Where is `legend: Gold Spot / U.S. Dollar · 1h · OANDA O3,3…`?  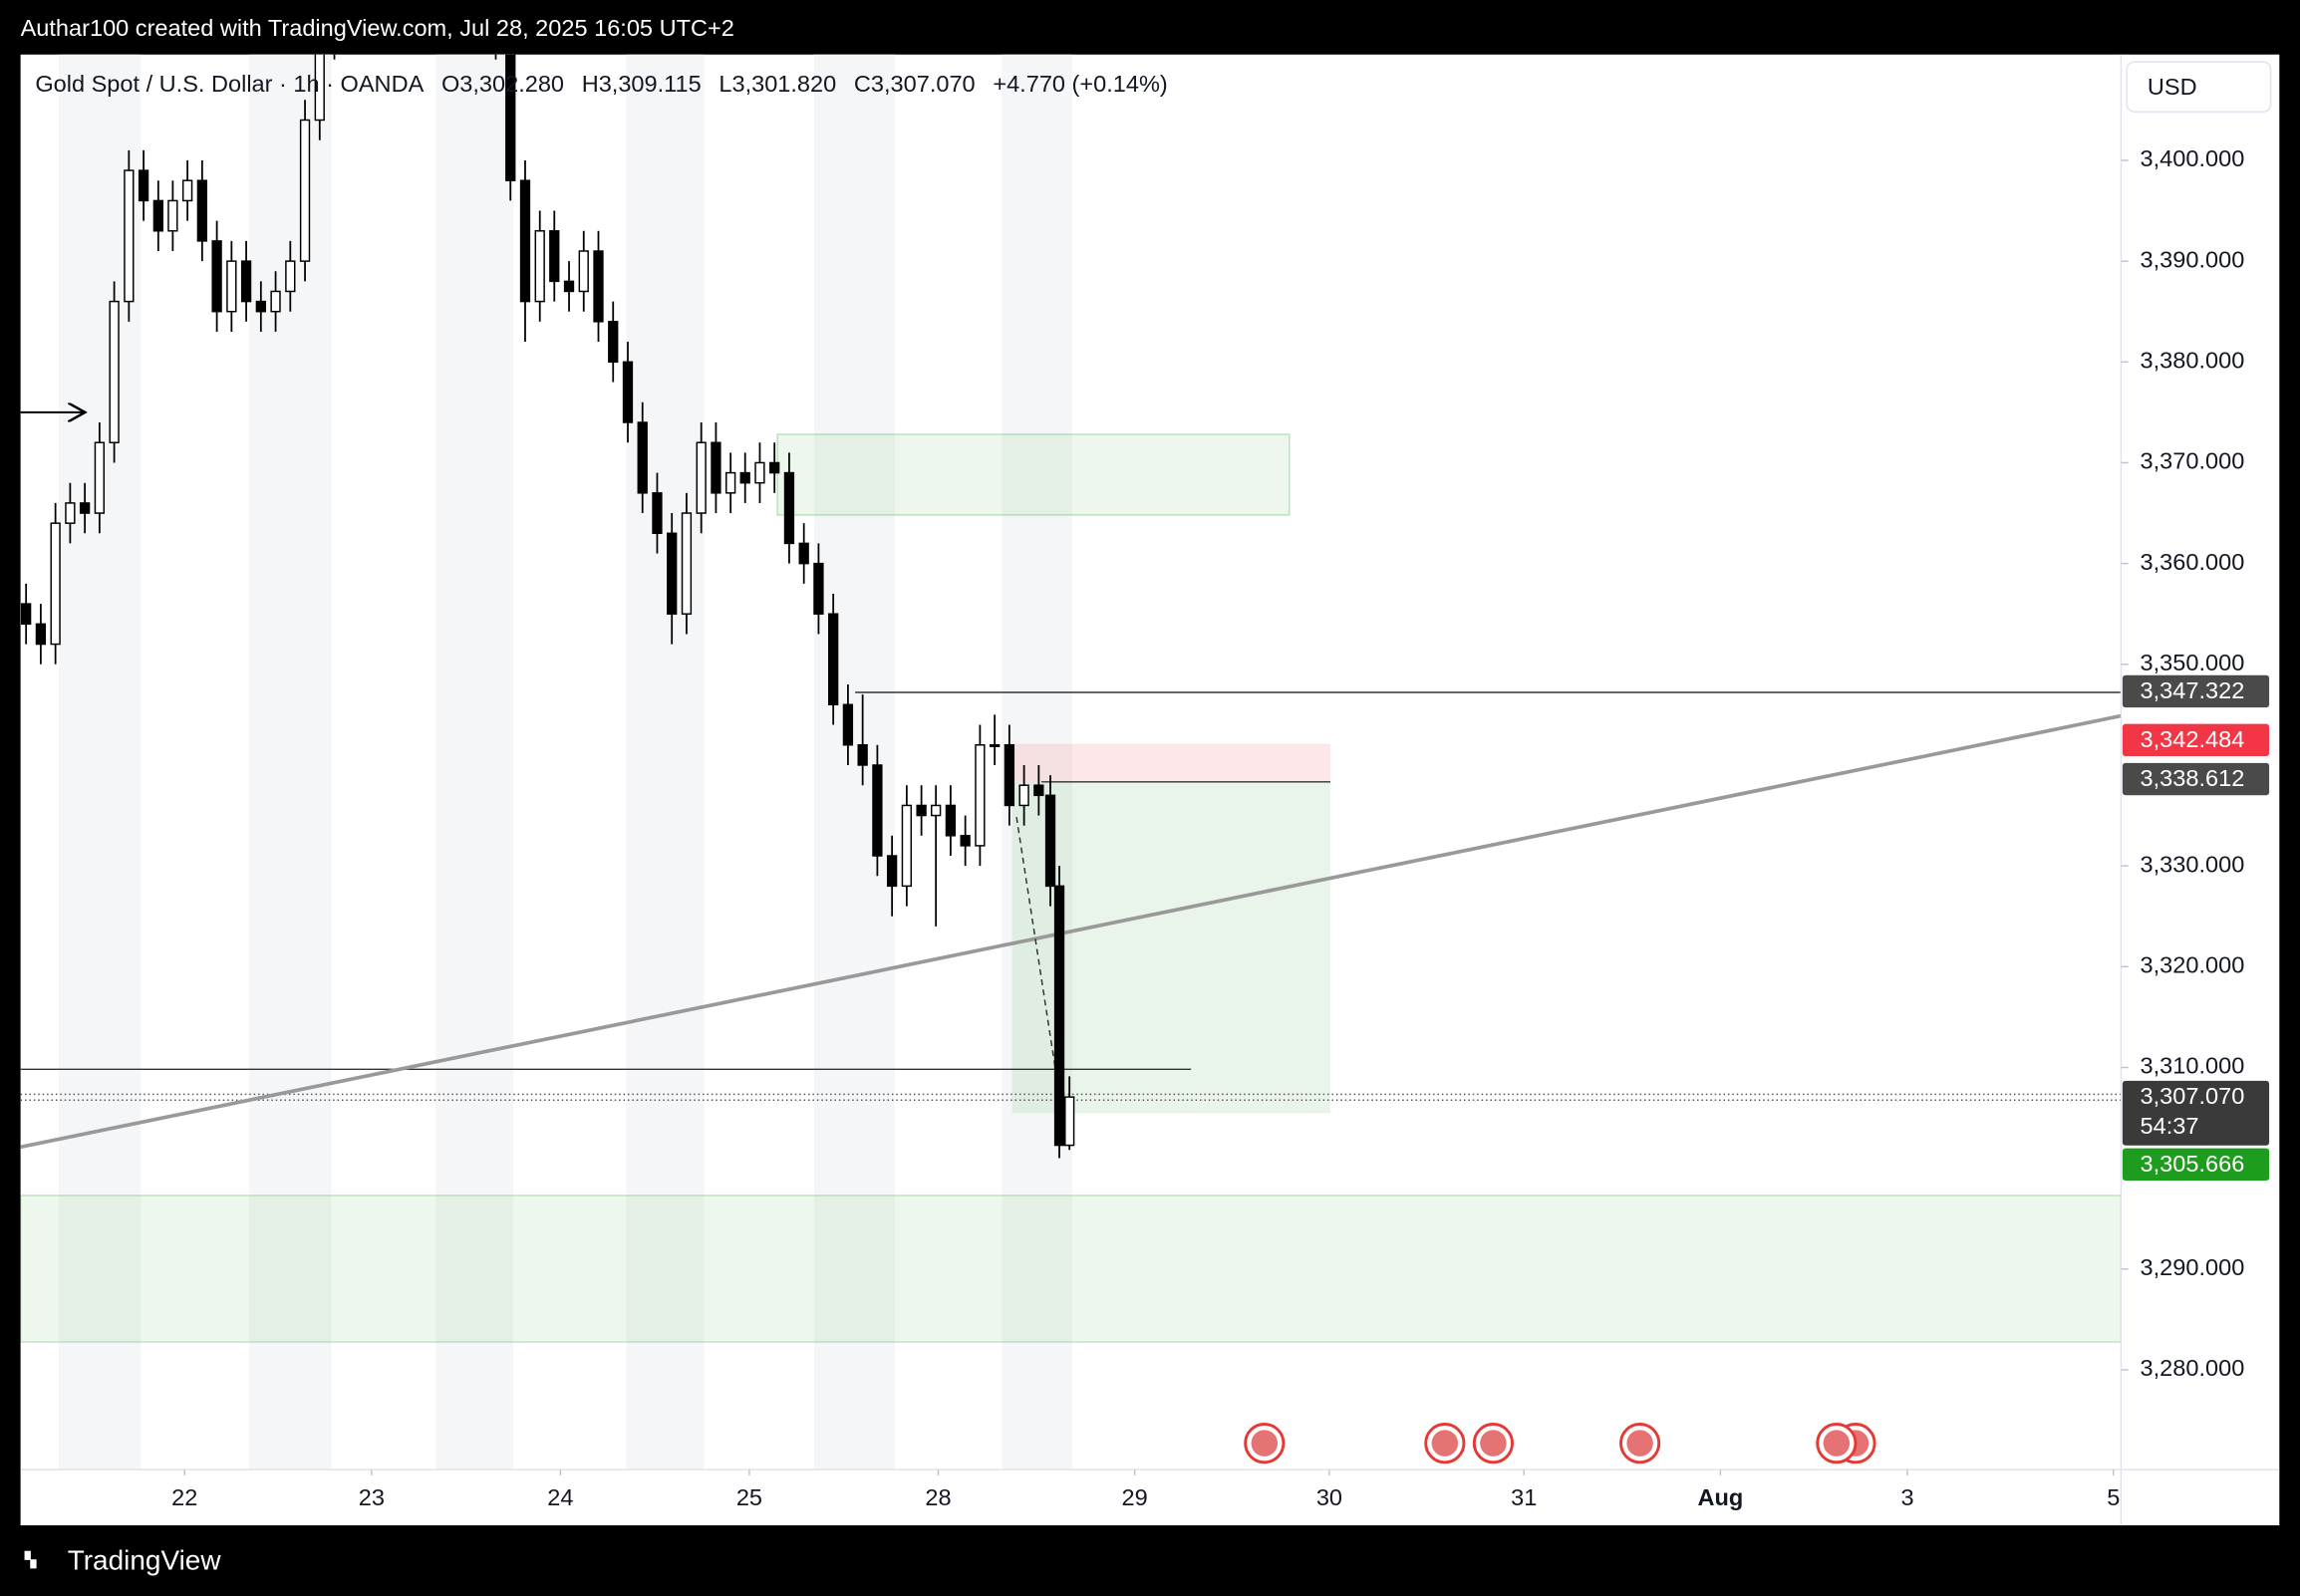
legend: Gold Spot / U.S. Dollar · 1h · OANDA O3,3… is located at coordinates (601, 84).